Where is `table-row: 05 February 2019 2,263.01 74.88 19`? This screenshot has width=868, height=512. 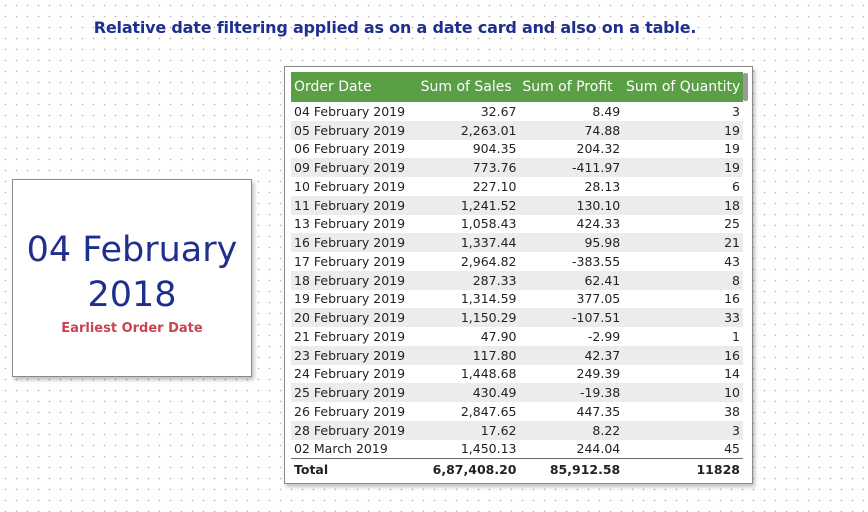
table-row: 05 February 2019 2,263.01 74.88 19 is located at coordinates (517, 130).